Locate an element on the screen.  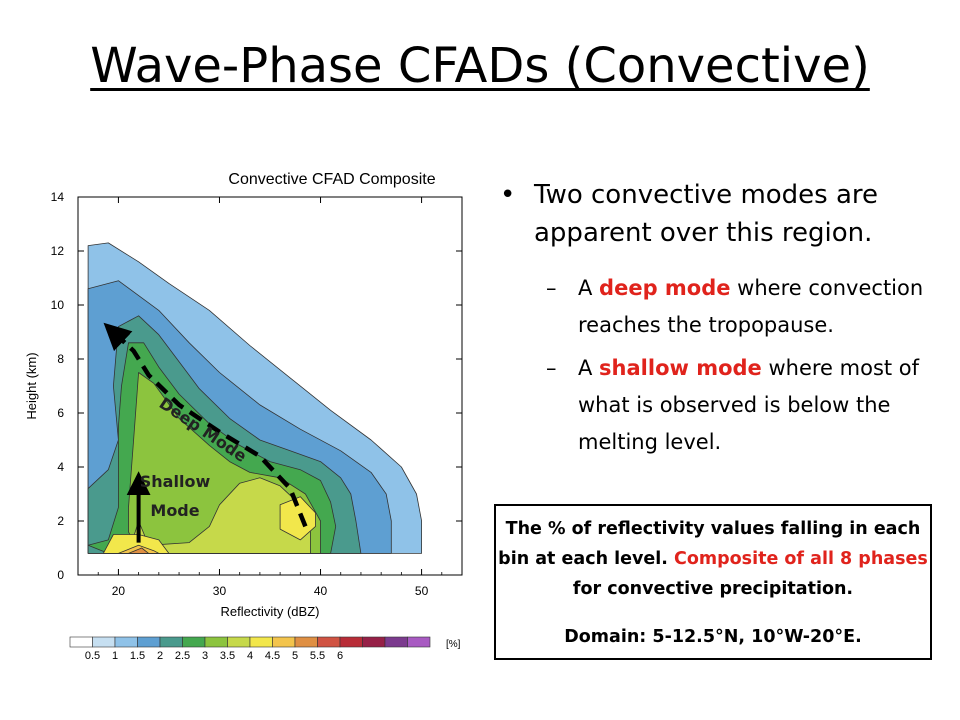
x-tick-label: 50 is located at coordinates (422, 591).